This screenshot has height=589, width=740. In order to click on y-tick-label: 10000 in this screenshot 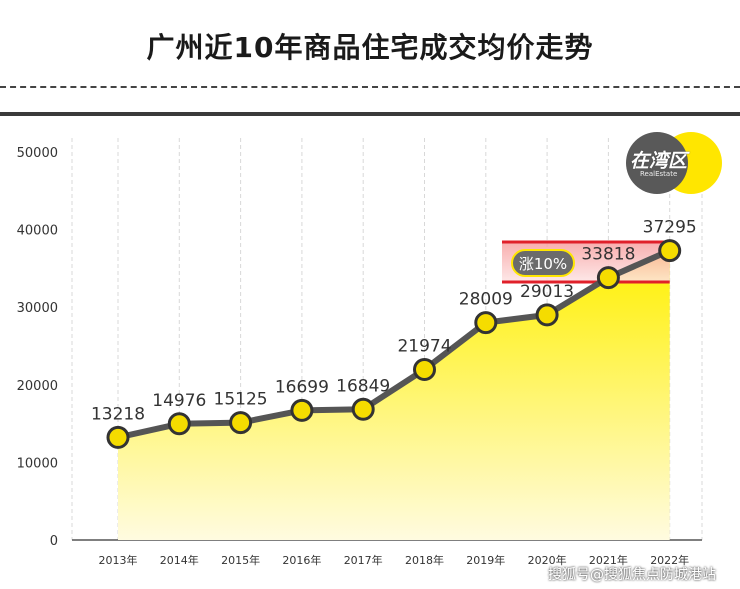, I will do `click(37, 463)`.